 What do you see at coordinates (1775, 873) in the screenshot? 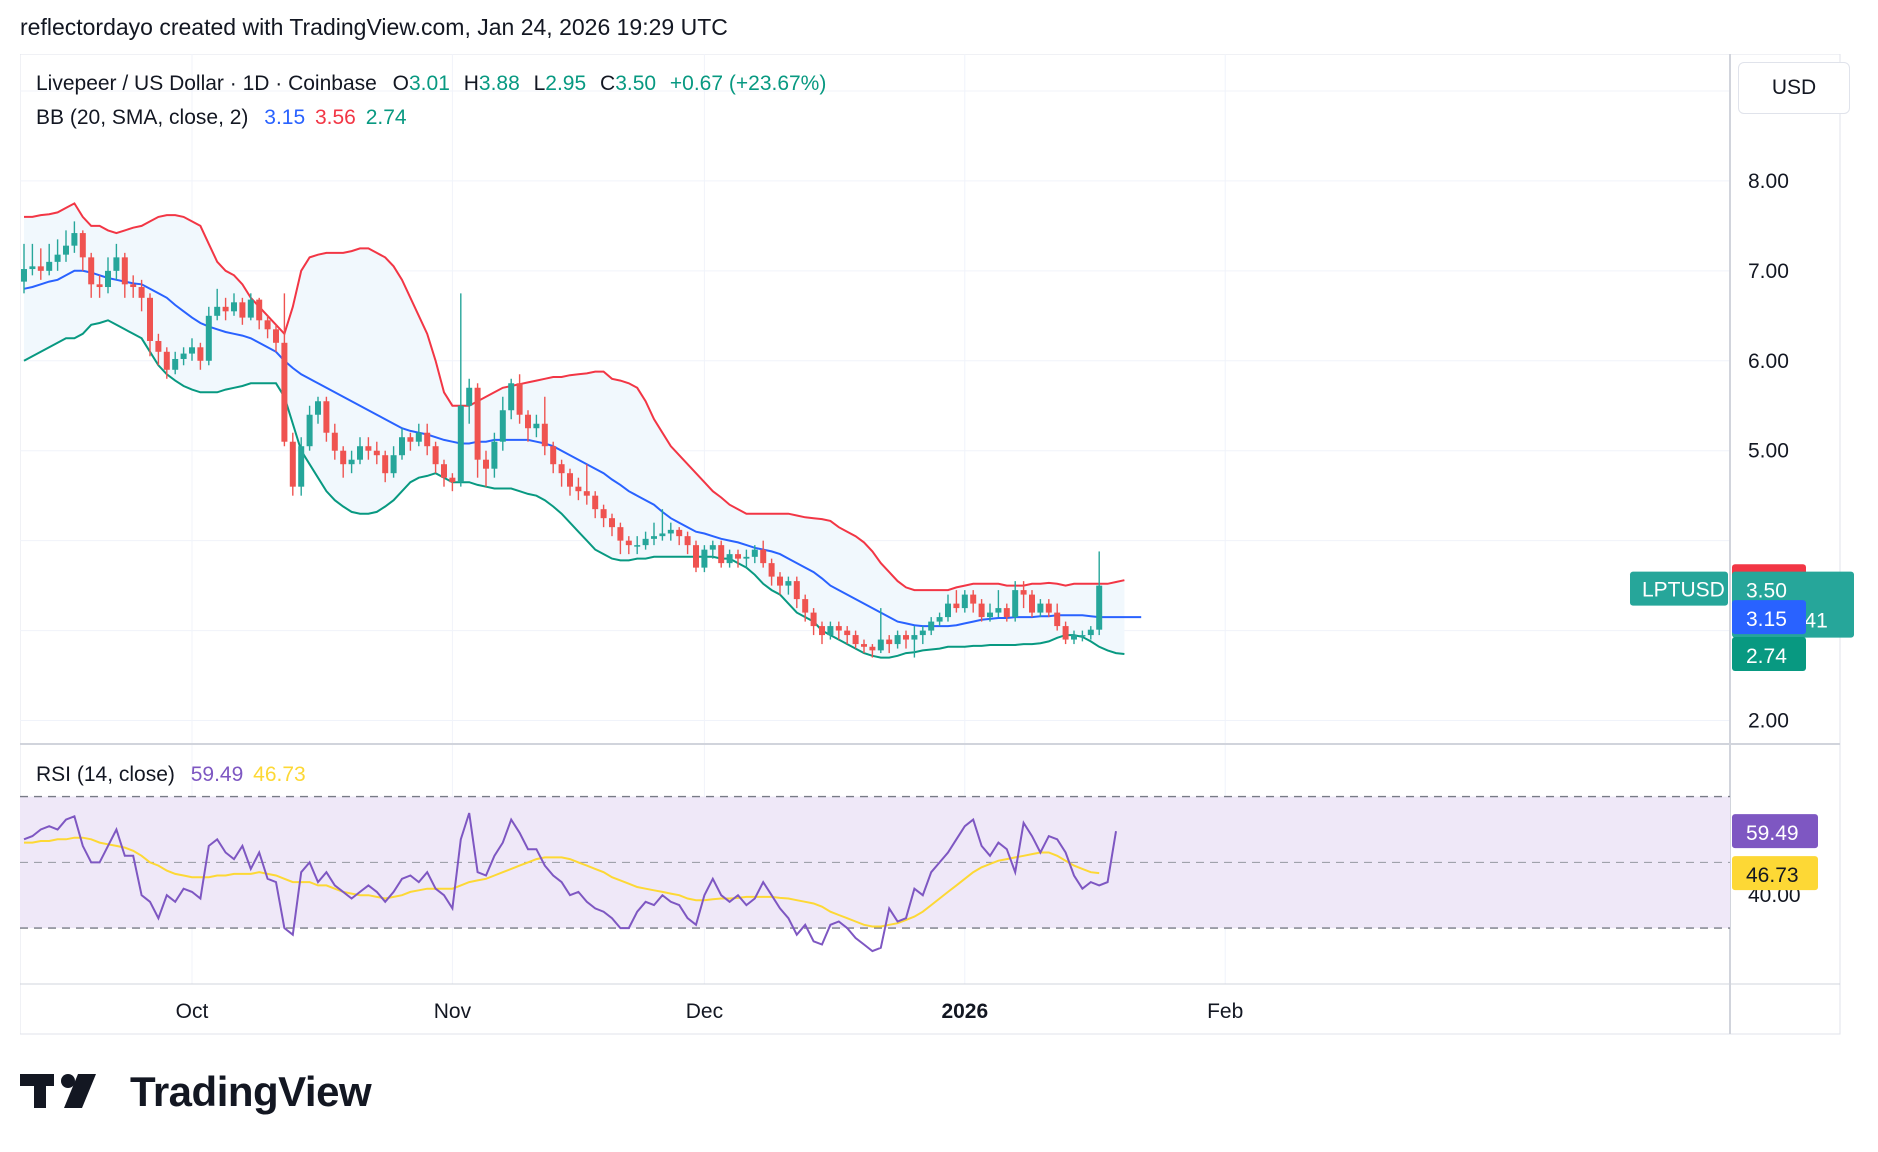
I see `rsi-ma-badge: 46.73` at bounding box center [1775, 873].